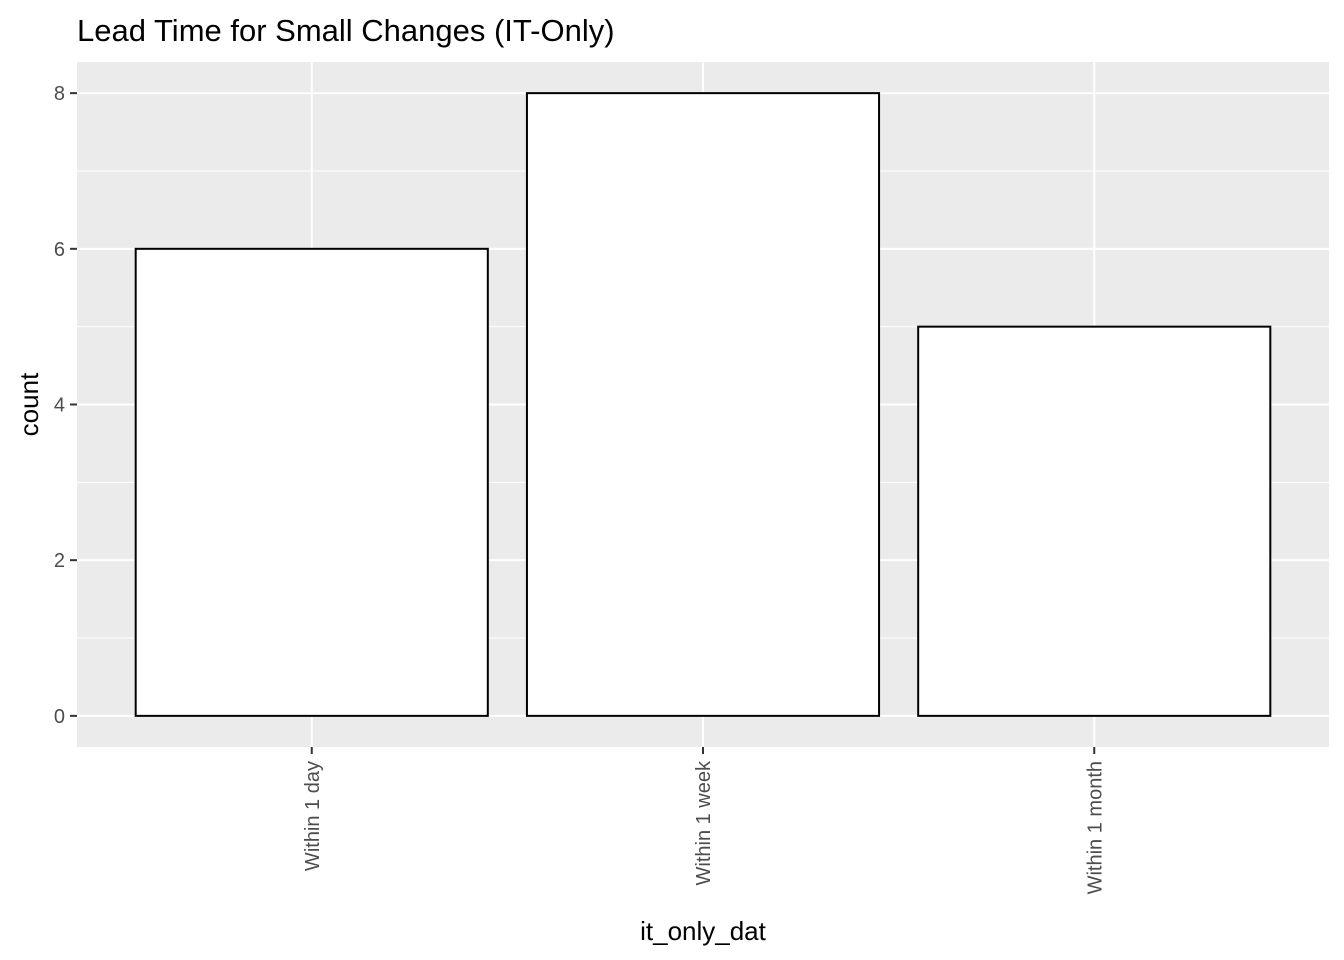  Describe the element at coordinates (59, 406) in the screenshot. I see `y-tick-label: 4` at that location.